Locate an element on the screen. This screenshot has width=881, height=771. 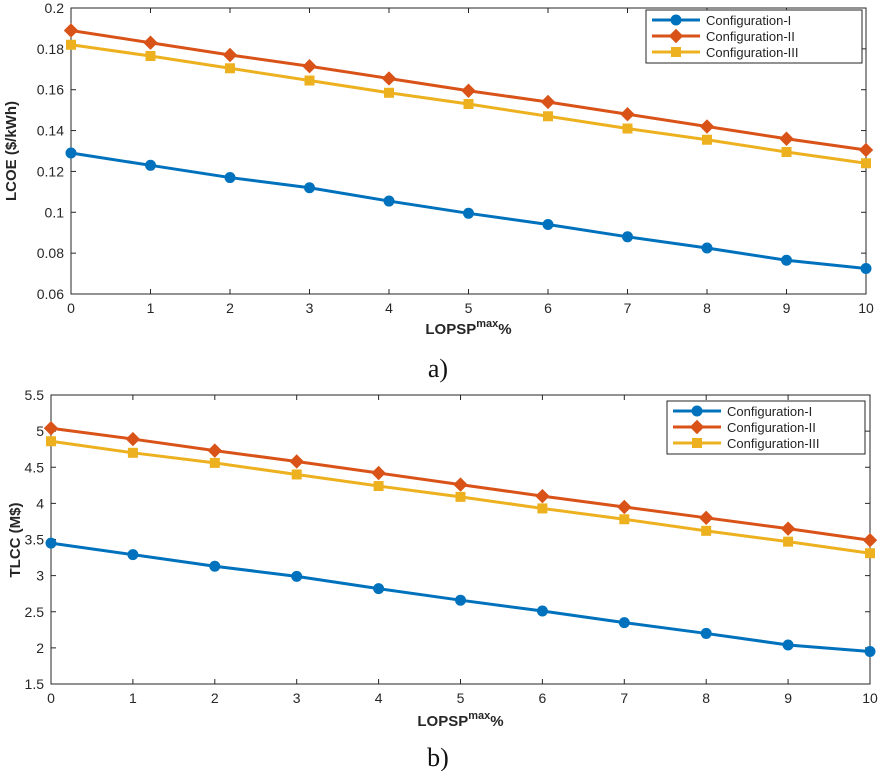
x-axis-label-superscript: max is located at coordinates (479, 716).